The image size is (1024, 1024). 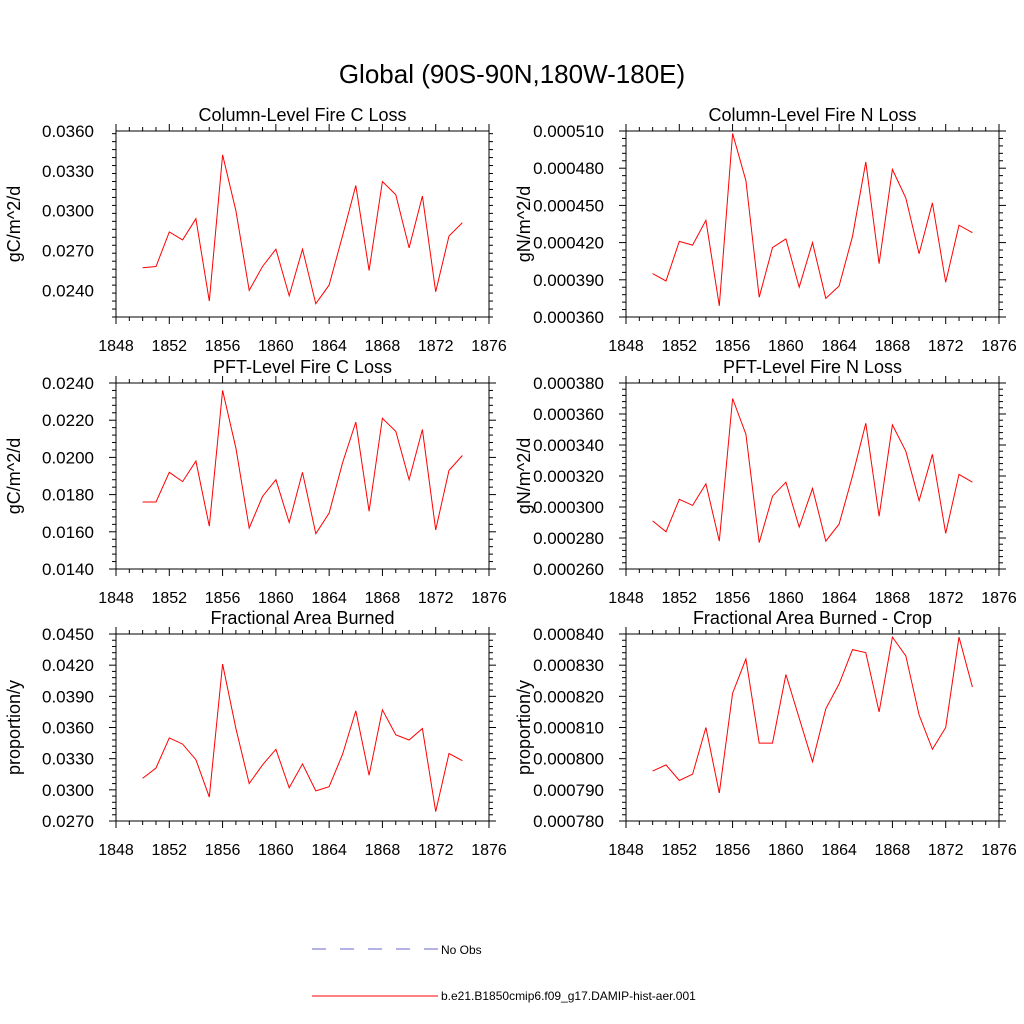 I want to click on legend-no-obs-label: No Obs, so click(x=461, y=950).